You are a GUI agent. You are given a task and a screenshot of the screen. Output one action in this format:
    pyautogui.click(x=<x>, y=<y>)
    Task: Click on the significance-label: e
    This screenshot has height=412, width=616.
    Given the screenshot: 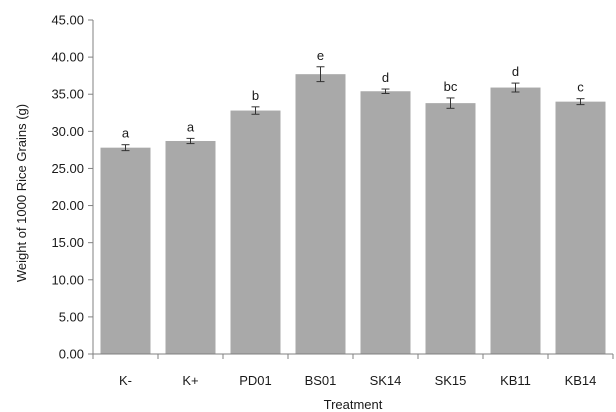 What is the action you would take?
    pyautogui.click(x=320, y=55)
    